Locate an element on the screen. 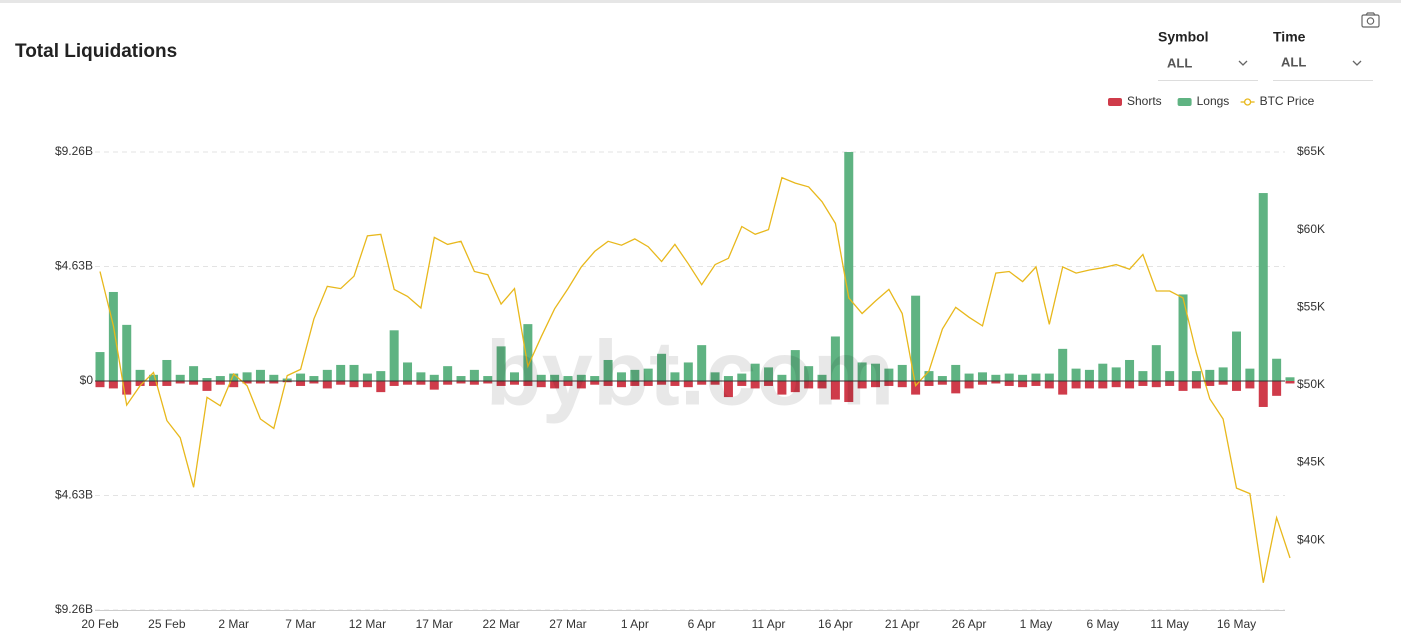 This screenshot has height=641, width=1401. legend-item: Shorts is located at coordinates (1135, 101).